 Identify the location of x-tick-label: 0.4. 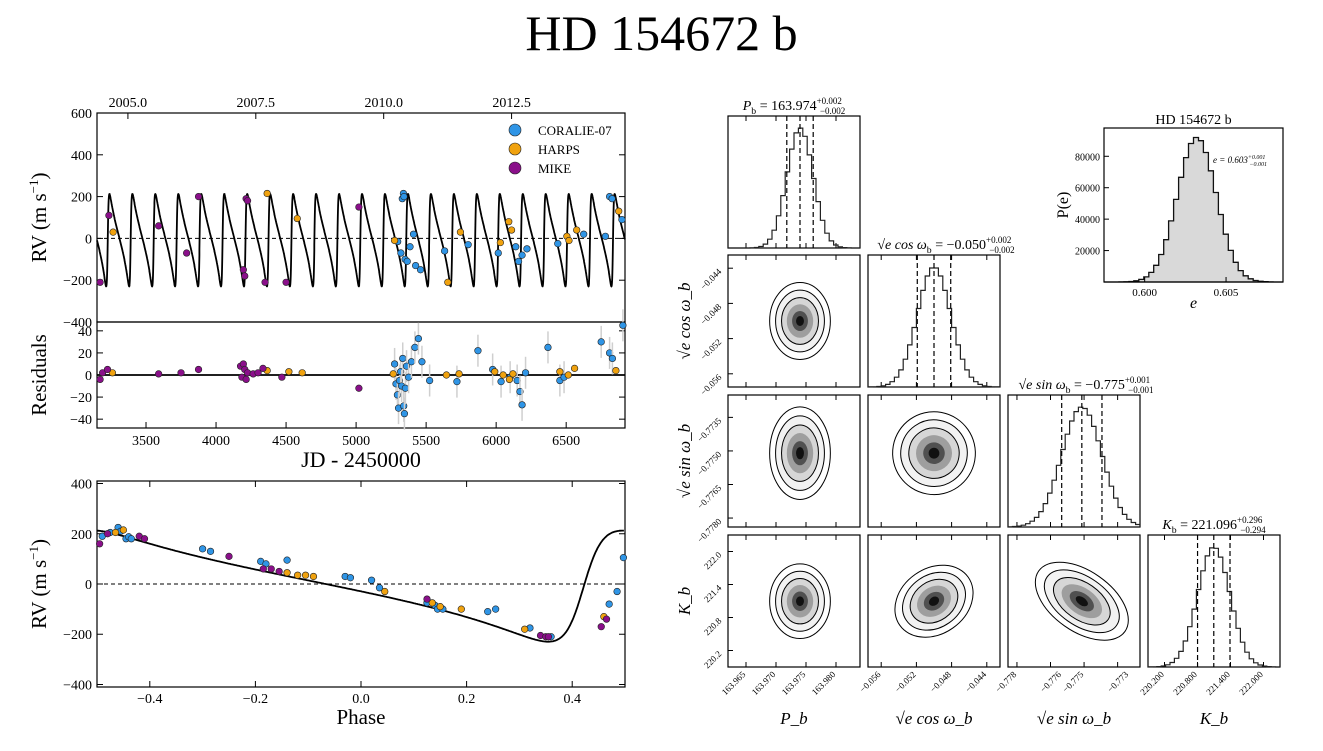
(572, 699).